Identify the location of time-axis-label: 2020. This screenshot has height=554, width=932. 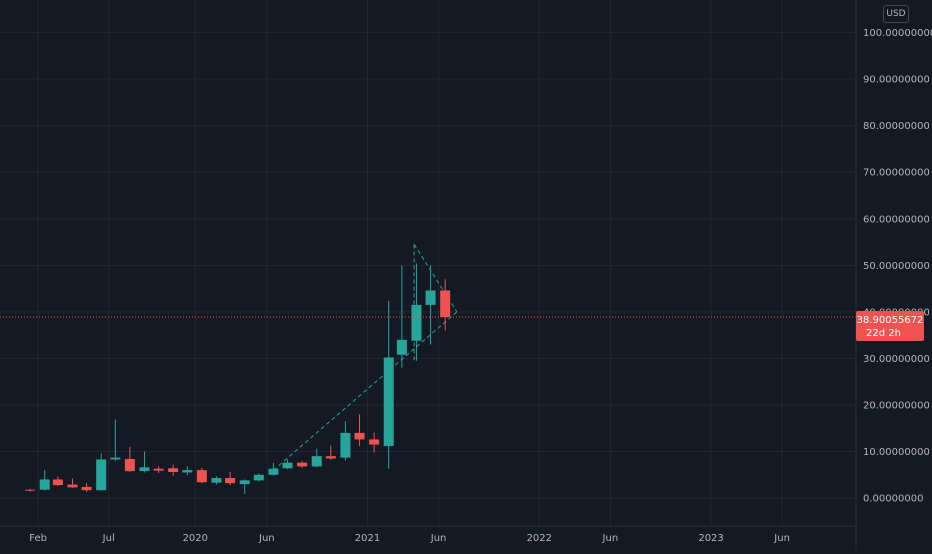
(195, 538).